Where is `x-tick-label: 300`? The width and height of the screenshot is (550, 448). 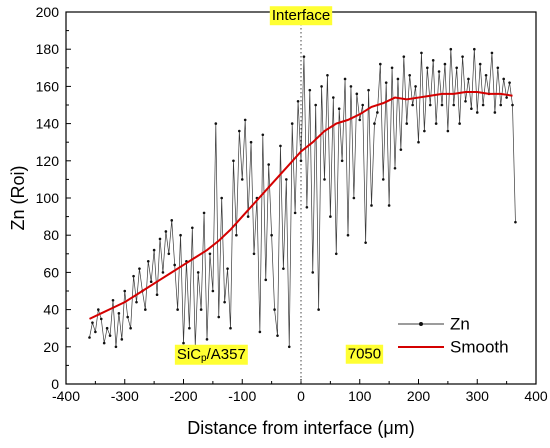 x-tick-label: 300 is located at coordinates (478, 396).